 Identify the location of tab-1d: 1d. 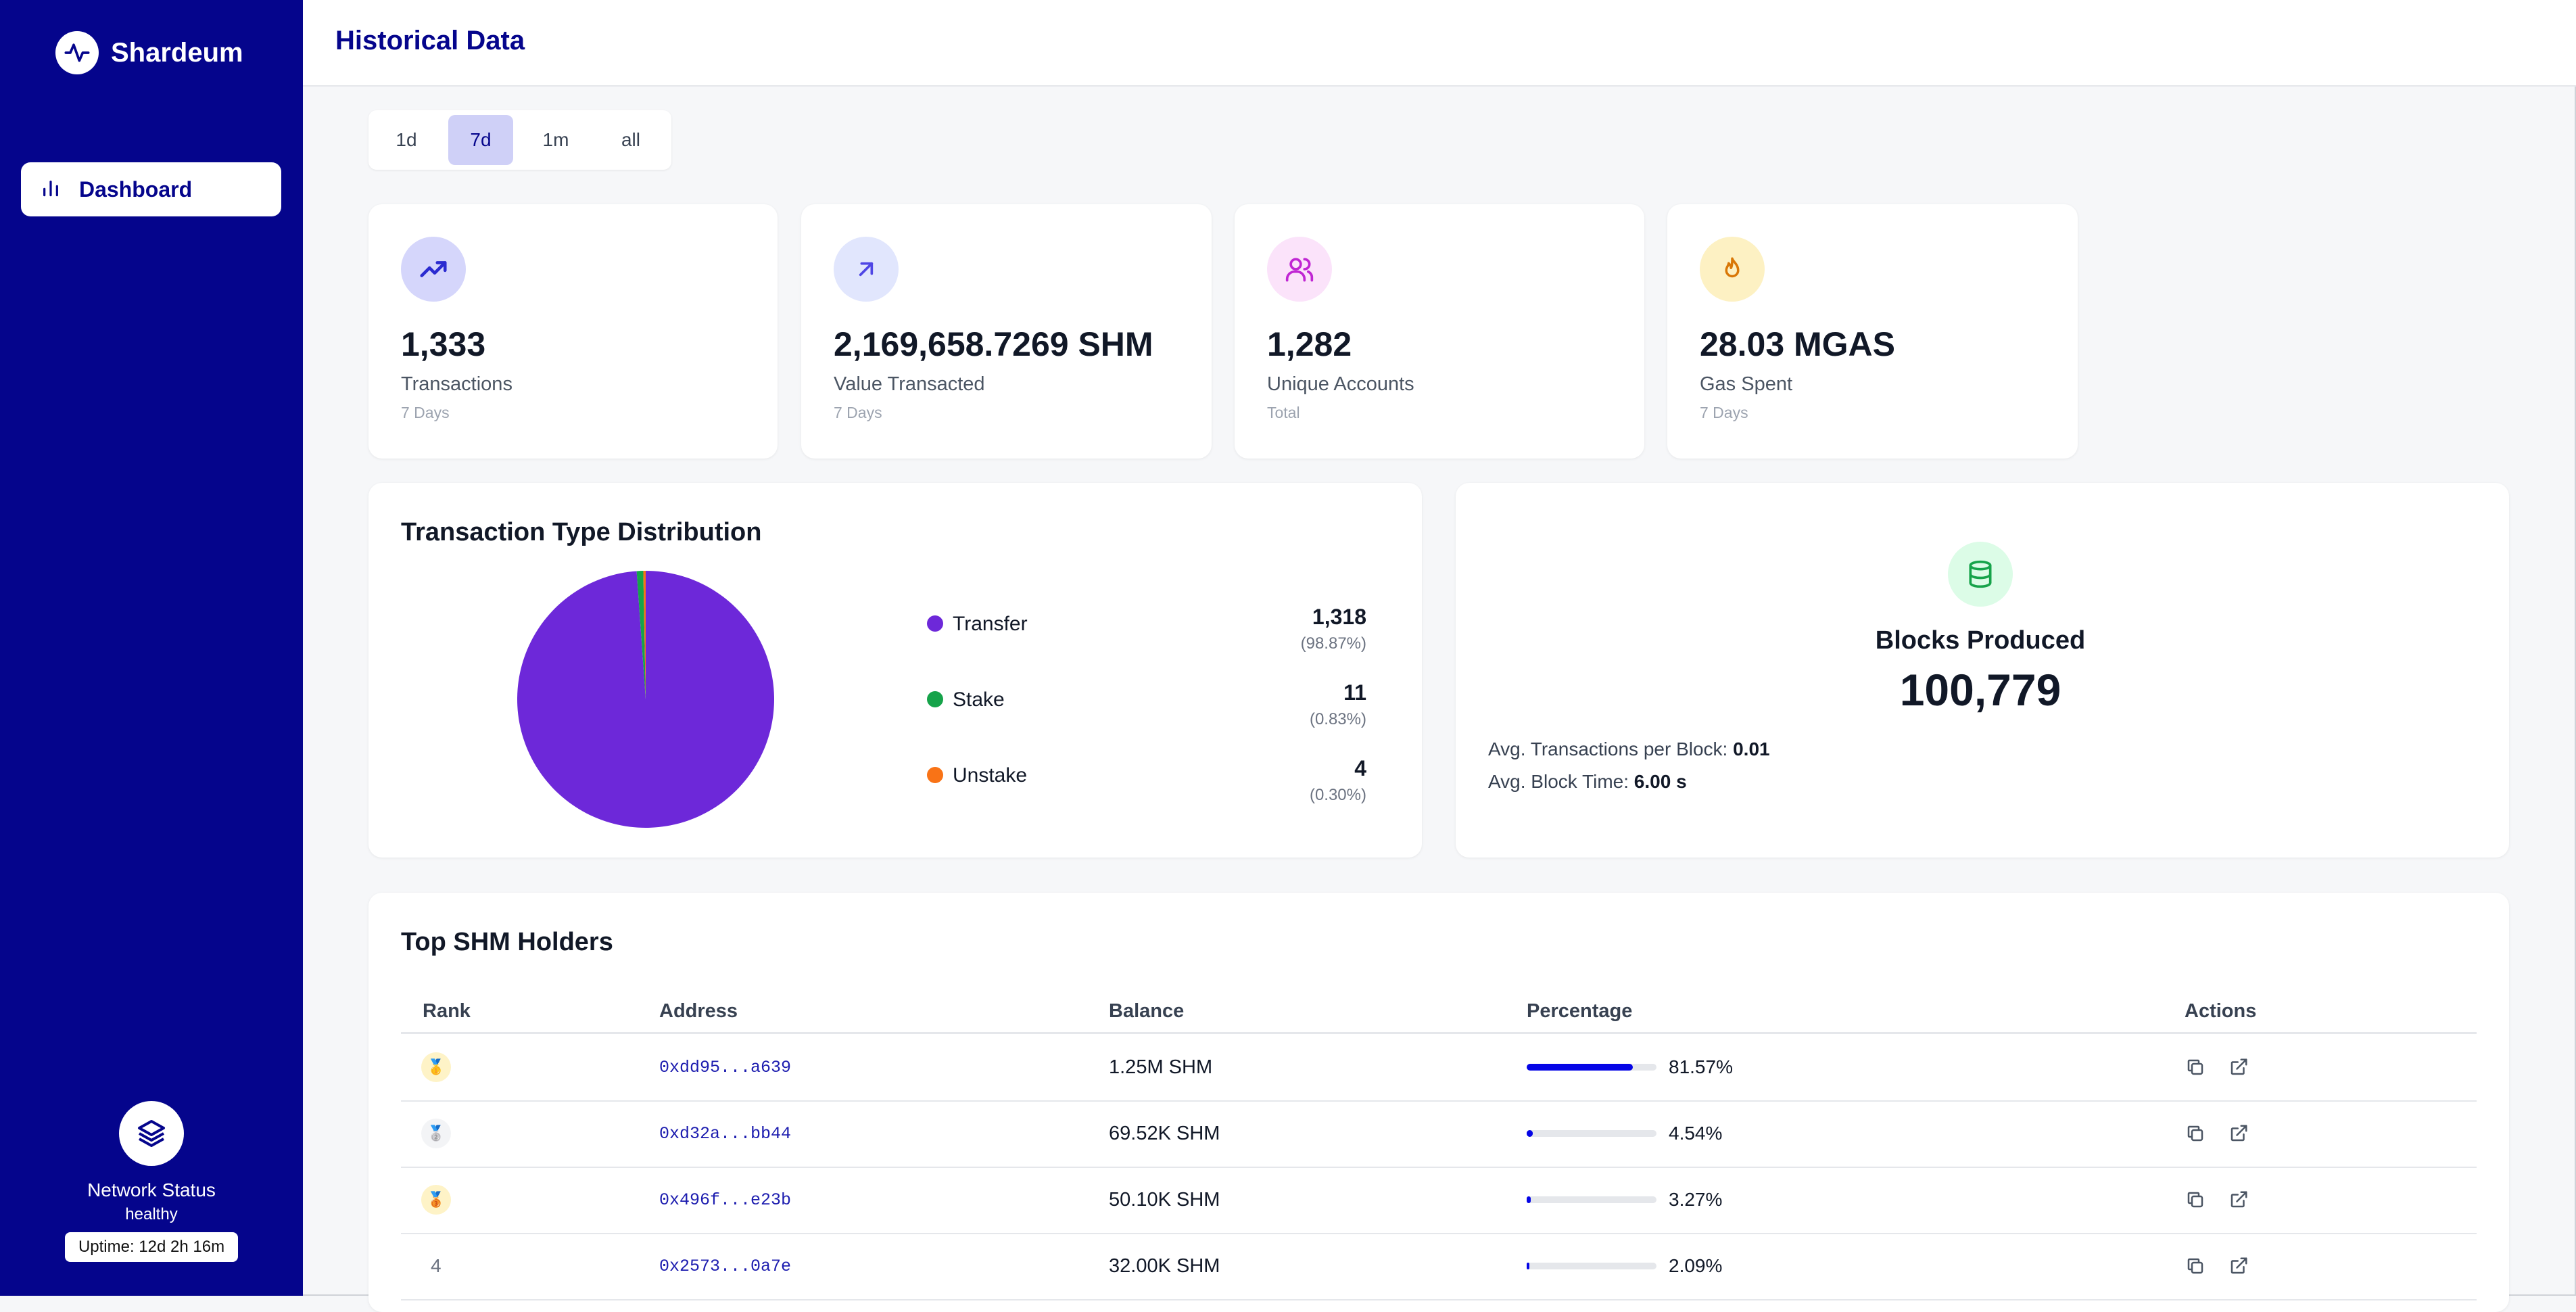
(406, 139).